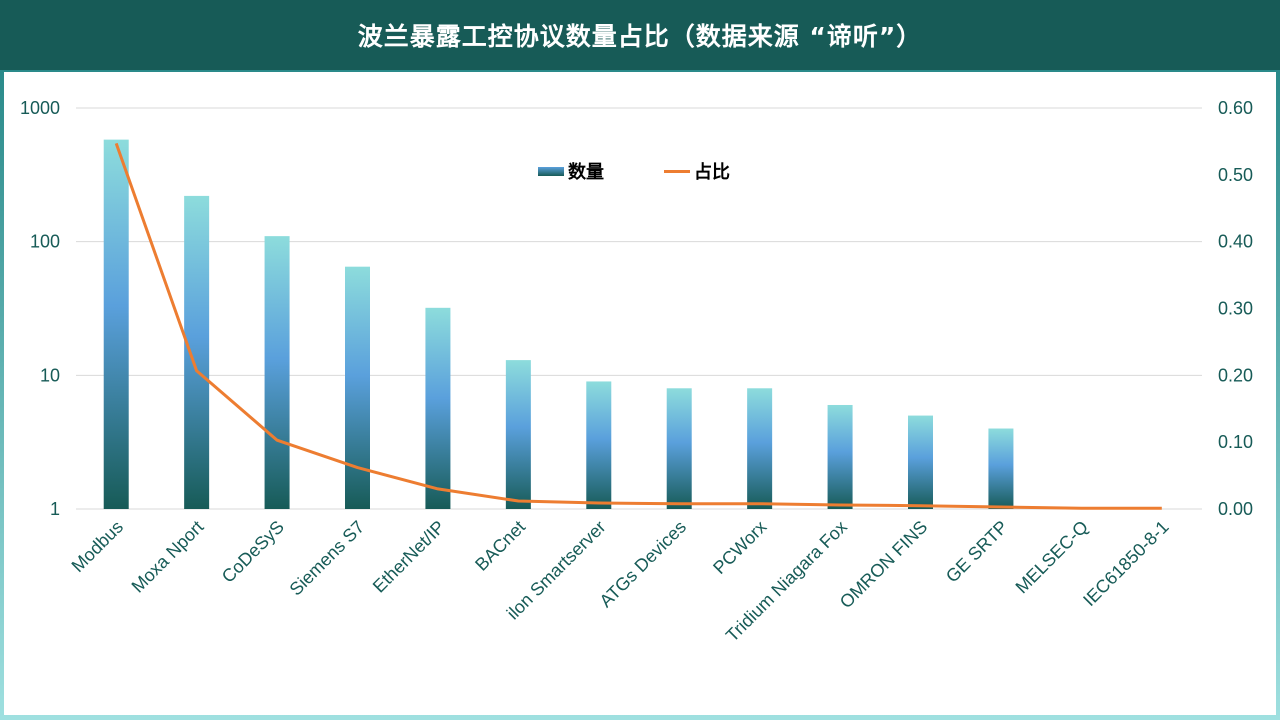 Image resolution: width=1280 pixels, height=720 pixels. I want to click on left-tick-label: 100, so click(45, 242).